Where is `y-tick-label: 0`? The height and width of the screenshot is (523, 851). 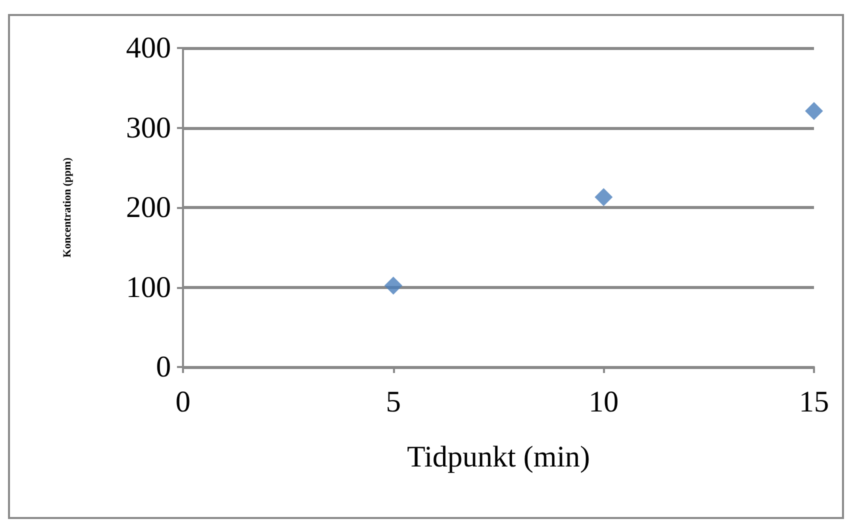
y-tick-label: 0 is located at coordinates (163, 367).